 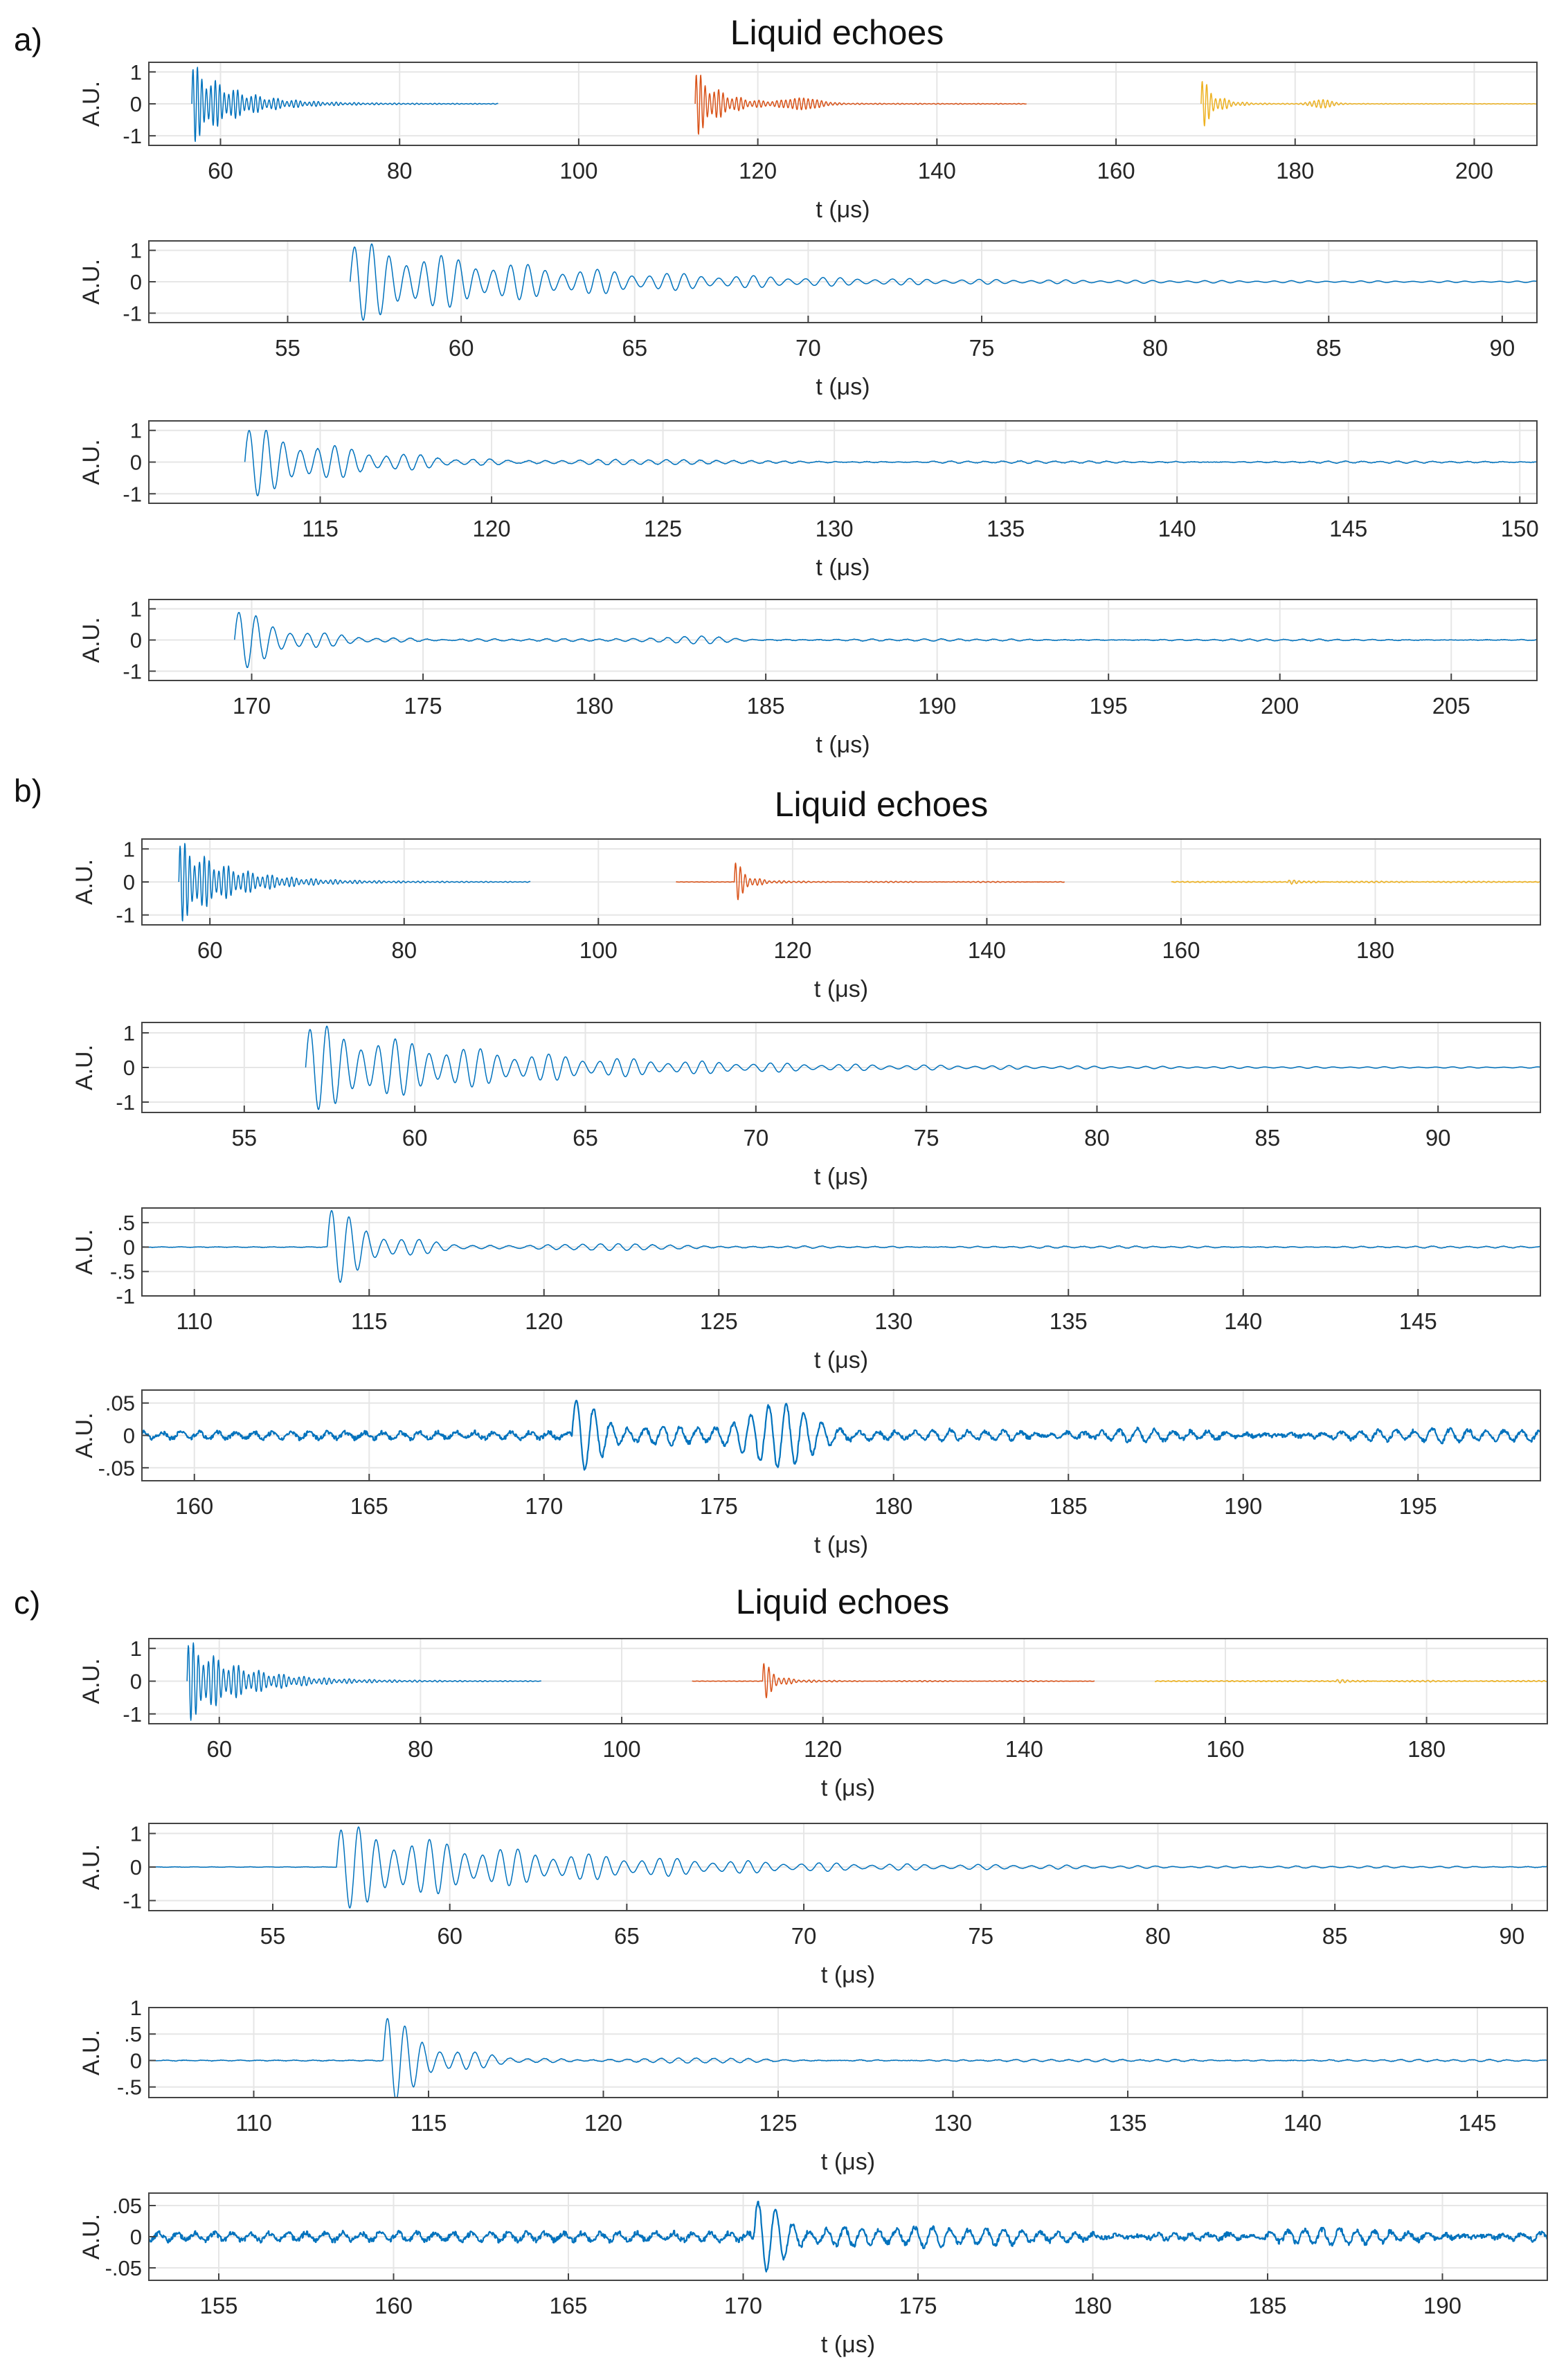 I want to click on x-tick-label: 200, so click(x=1280, y=706).